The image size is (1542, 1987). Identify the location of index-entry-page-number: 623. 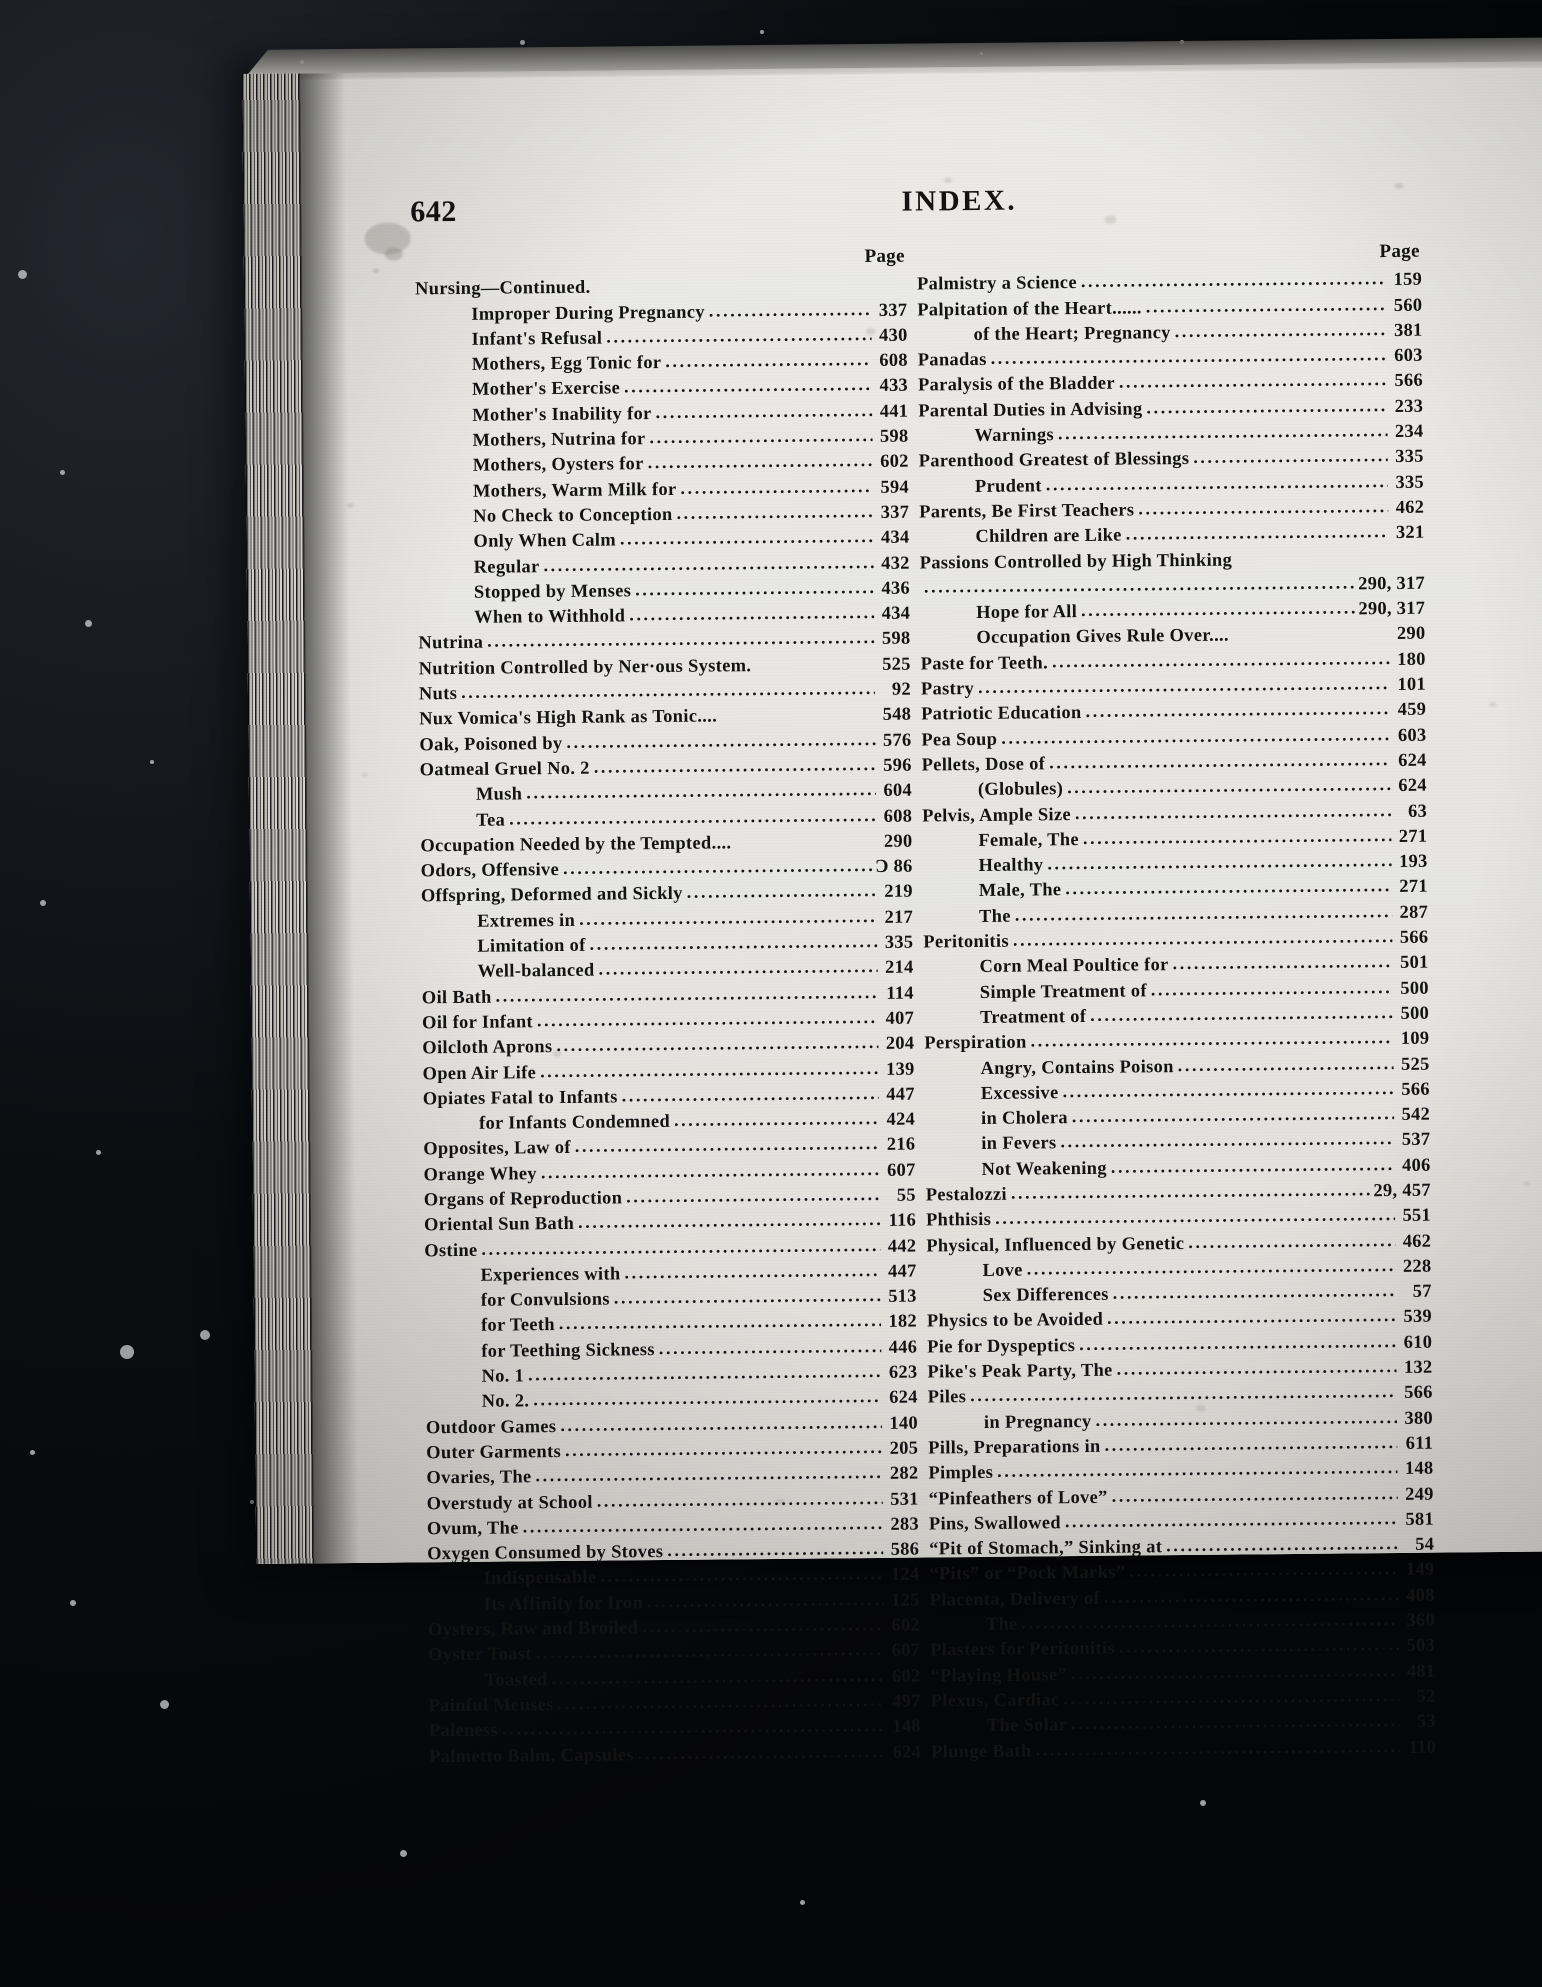
(903, 1371).